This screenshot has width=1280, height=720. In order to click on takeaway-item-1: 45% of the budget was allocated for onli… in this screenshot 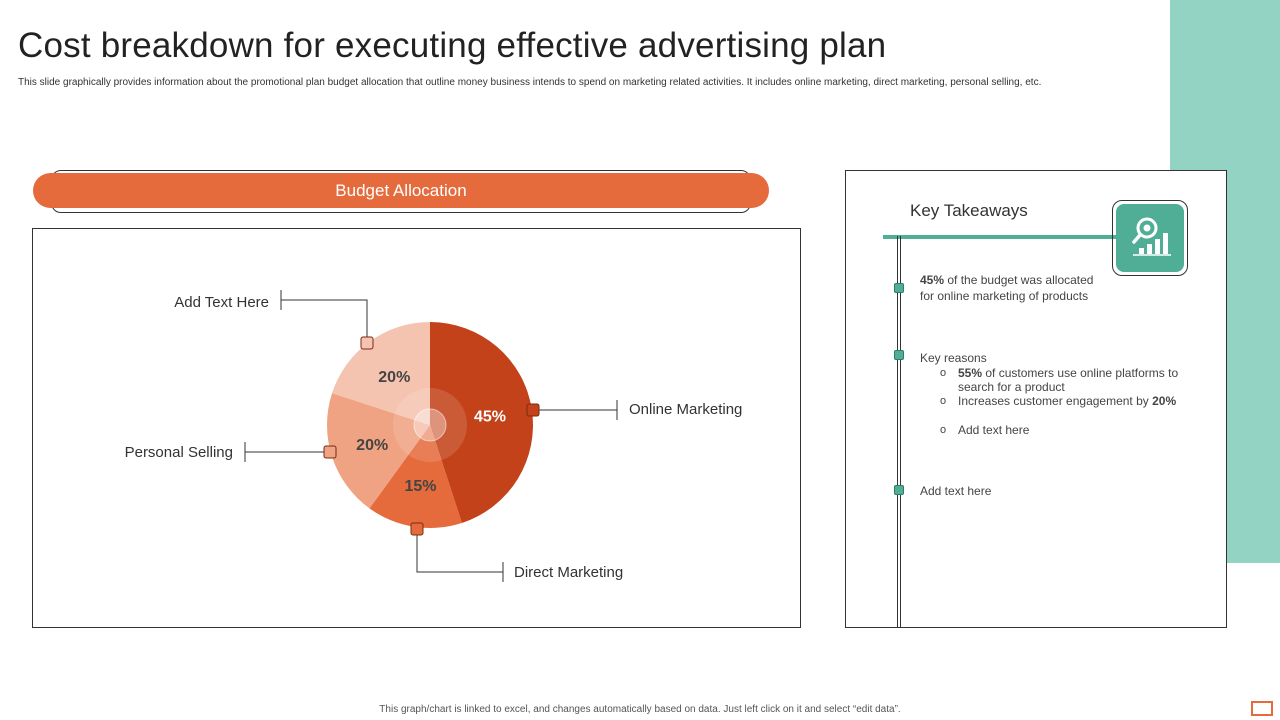, I will do `click(1006, 288)`.